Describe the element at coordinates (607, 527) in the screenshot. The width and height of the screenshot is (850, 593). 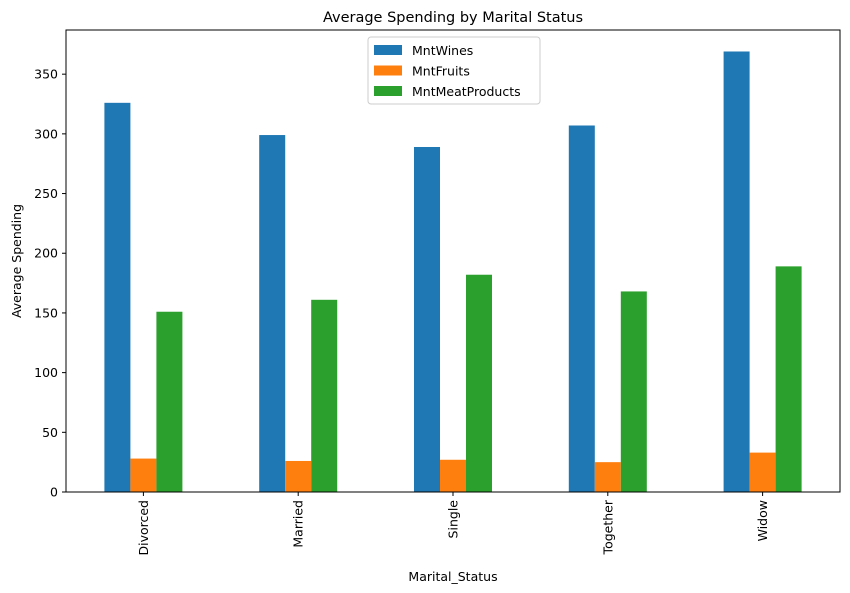
I see `x-tick-label-Together: Together` at that location.